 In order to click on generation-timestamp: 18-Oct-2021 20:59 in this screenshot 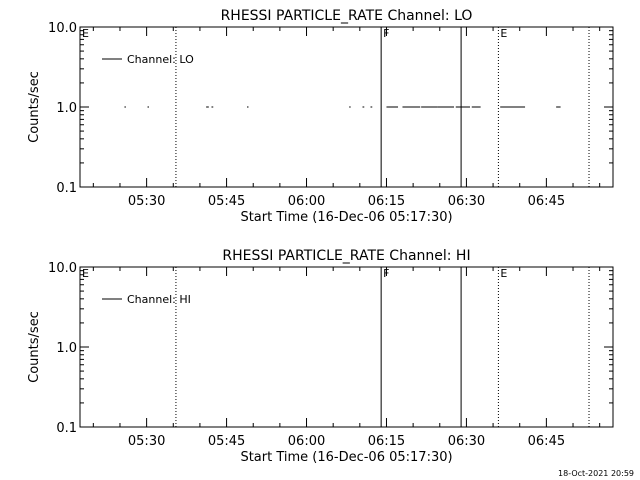, I will do `click(596, 473)`.